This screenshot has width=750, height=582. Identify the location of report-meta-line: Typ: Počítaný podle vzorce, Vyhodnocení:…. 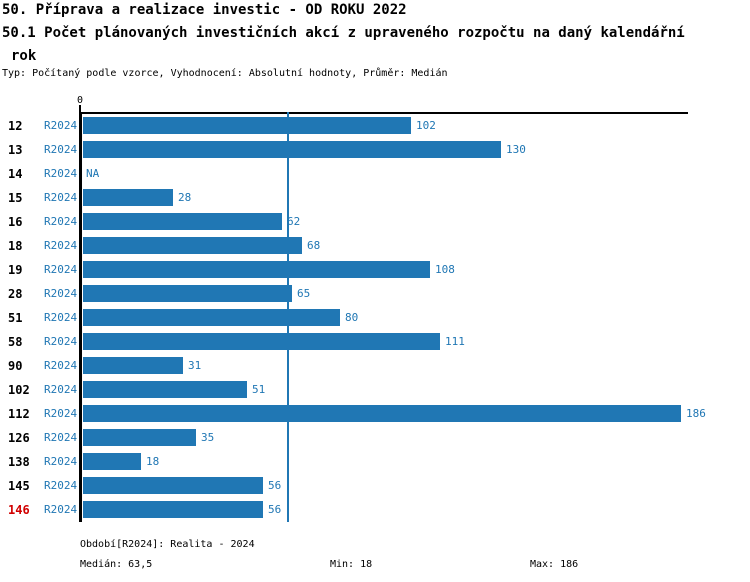
(225, 73).